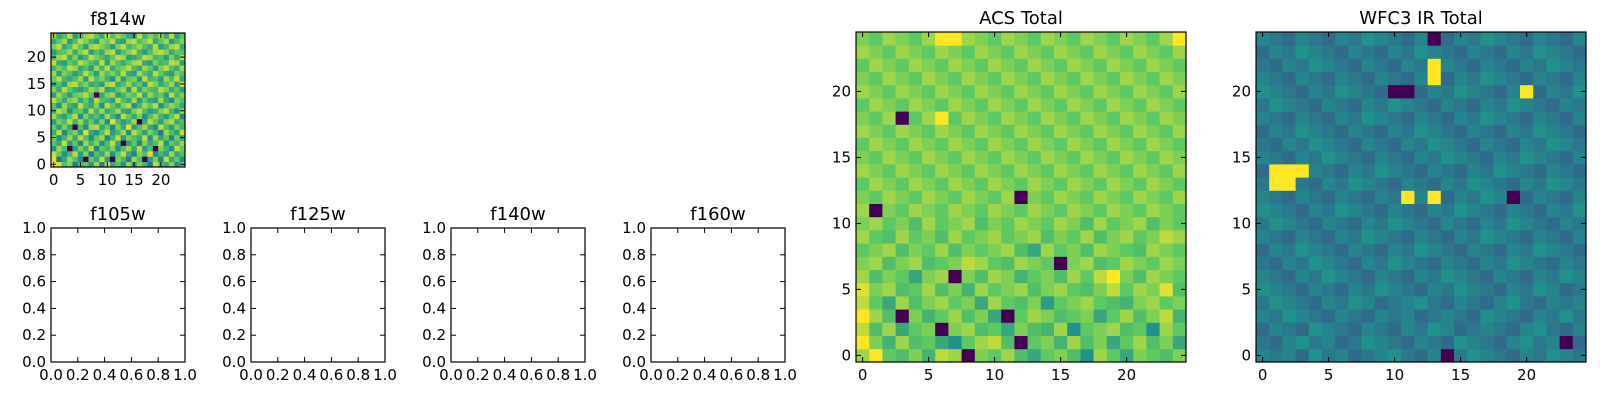  What do you see at coordinates (34, 282) in the screenshot?
I see `y-tick-label: 0.6` at bounding box center [34, 282].